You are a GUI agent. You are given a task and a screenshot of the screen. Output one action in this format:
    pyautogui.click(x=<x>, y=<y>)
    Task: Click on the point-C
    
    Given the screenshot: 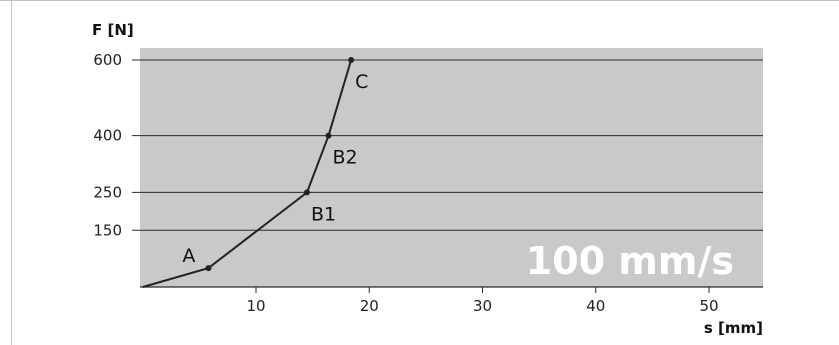 What is the action you would take?
    pyautogui.click(x=351, y=60)
    